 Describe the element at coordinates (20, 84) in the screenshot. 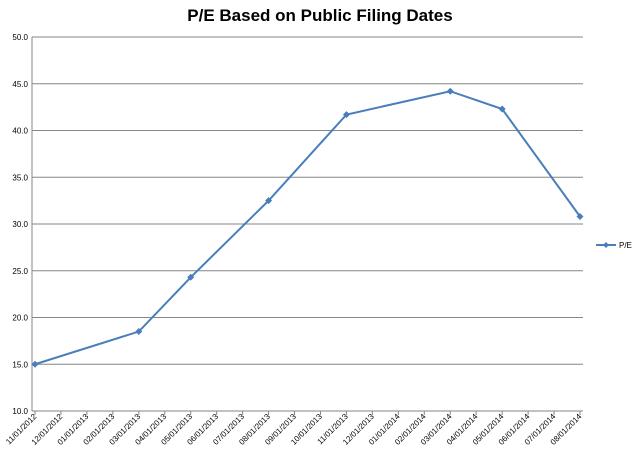

I see `y-tick-label: 45.0` at that location.